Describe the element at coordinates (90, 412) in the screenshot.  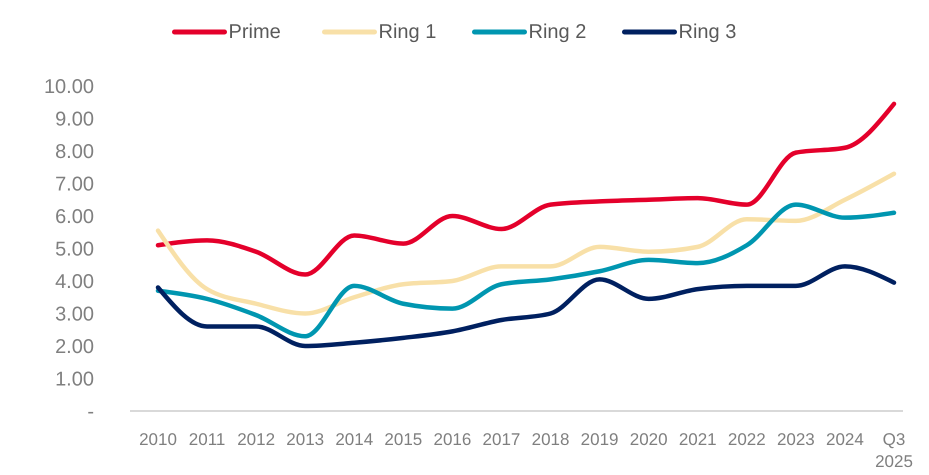
I see `y-tick-label: -` at that location.